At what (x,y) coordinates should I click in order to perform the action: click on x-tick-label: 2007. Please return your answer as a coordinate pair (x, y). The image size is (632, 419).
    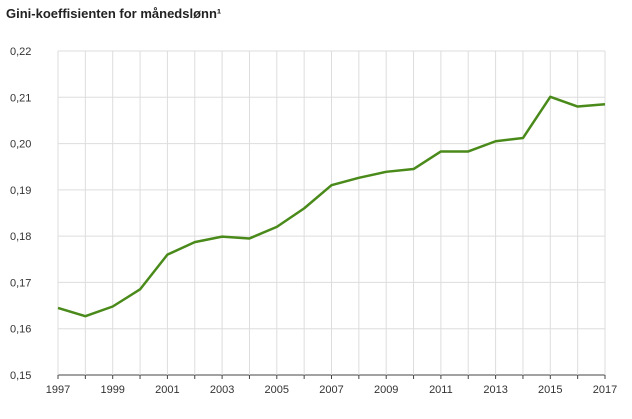
    Looking at the image, I should click on (331, 390).